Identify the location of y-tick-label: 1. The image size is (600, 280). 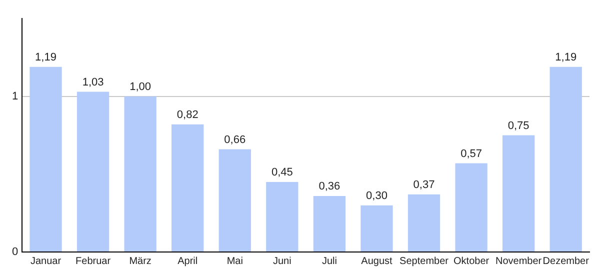
(15, 96).